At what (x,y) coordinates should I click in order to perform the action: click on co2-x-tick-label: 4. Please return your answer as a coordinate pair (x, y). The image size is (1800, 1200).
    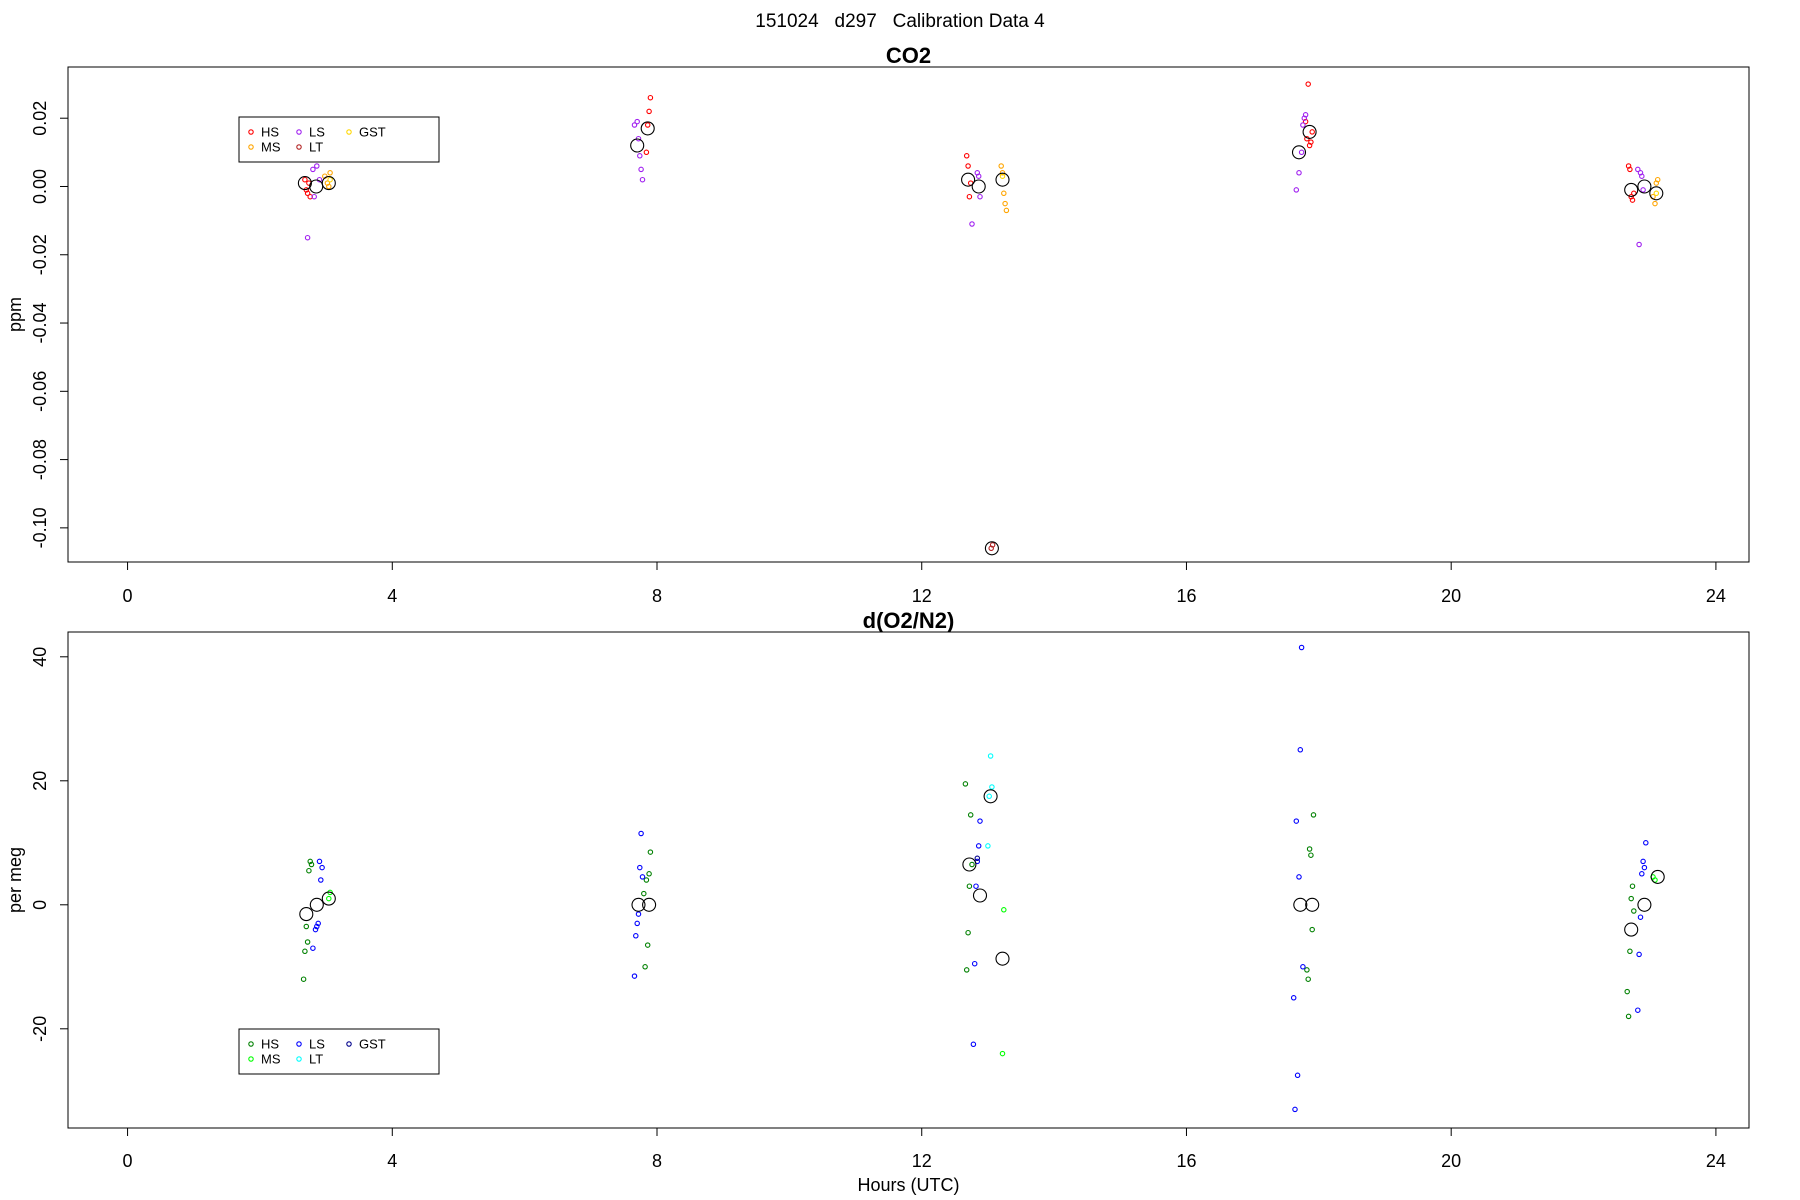
    Looking at the image, I should click on (392, 596).